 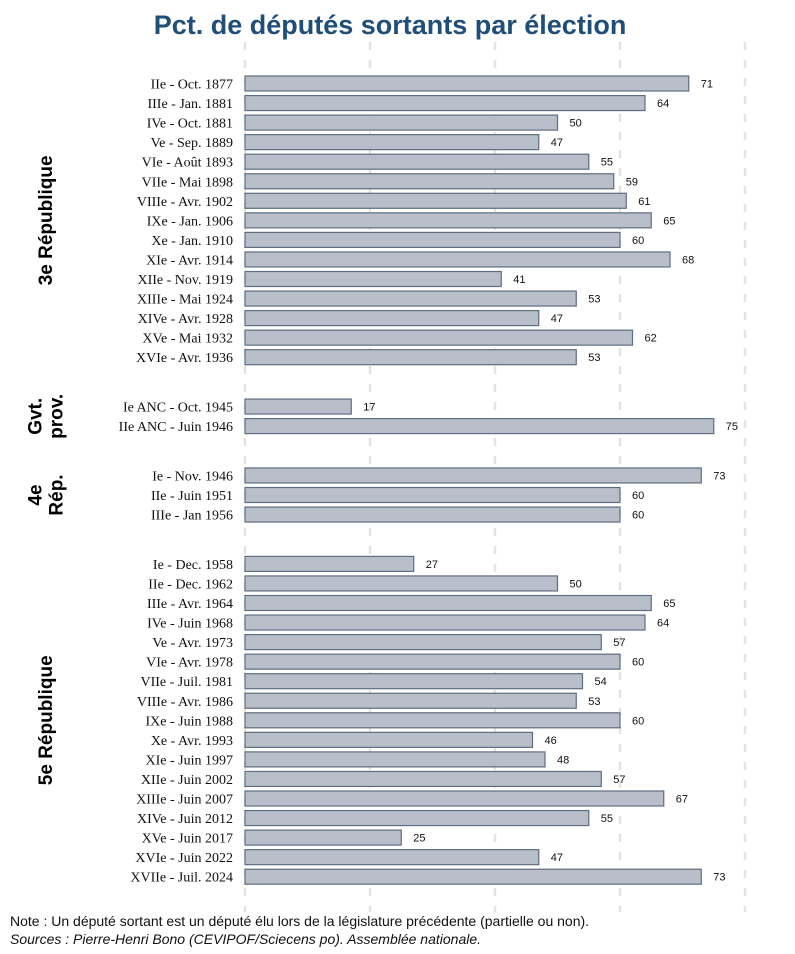 What do you see at coordinates (192, 143) in the screenshot?
I see `category-label: Ve - Sep. 1889` at bounding box center [192, 143].